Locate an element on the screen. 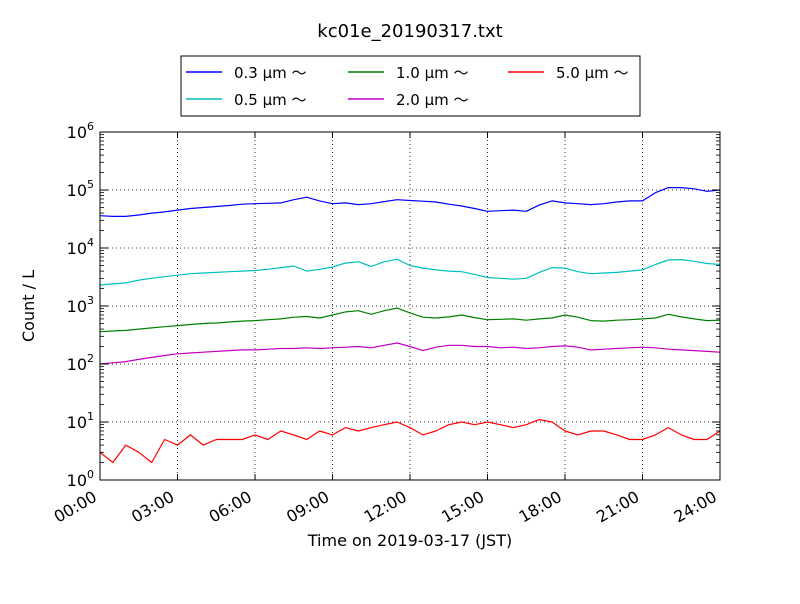  y-tick-label: 10⁴ is located at coordinates (80, 247).